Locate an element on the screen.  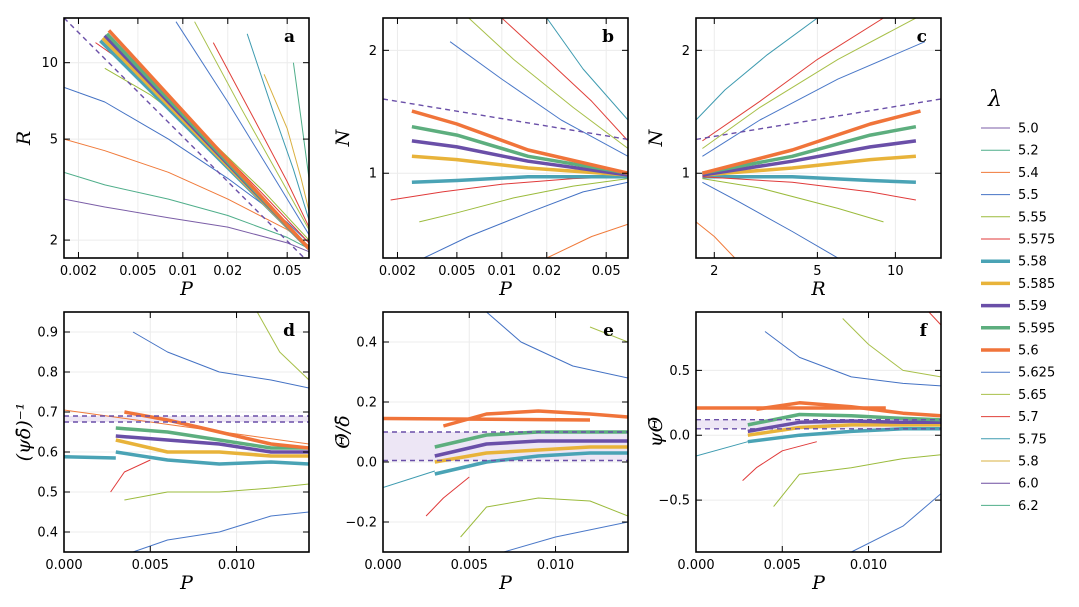
panel-letter: a is located at coordinates (289, 37).